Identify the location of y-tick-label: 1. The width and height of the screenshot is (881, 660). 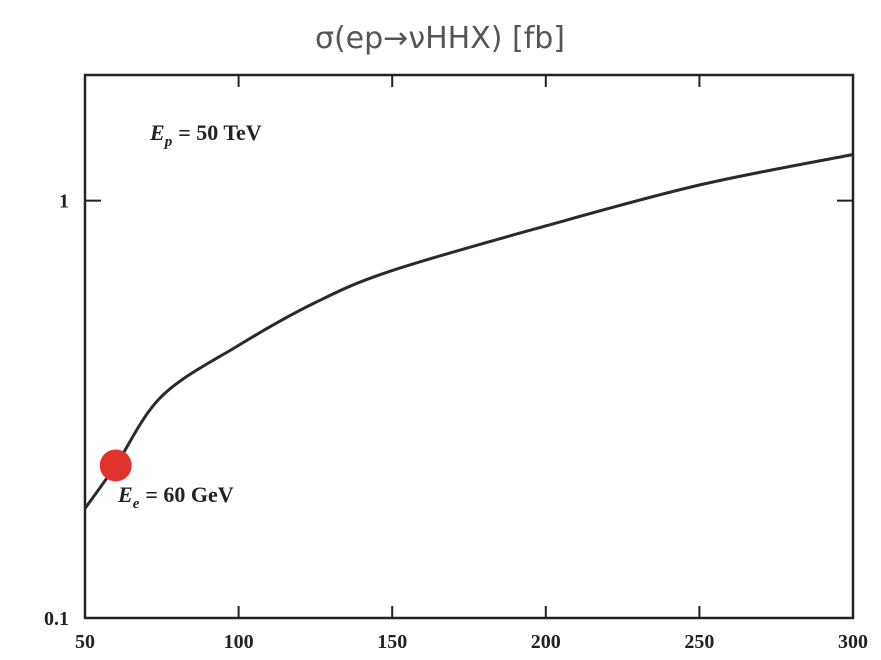
(64, 202).